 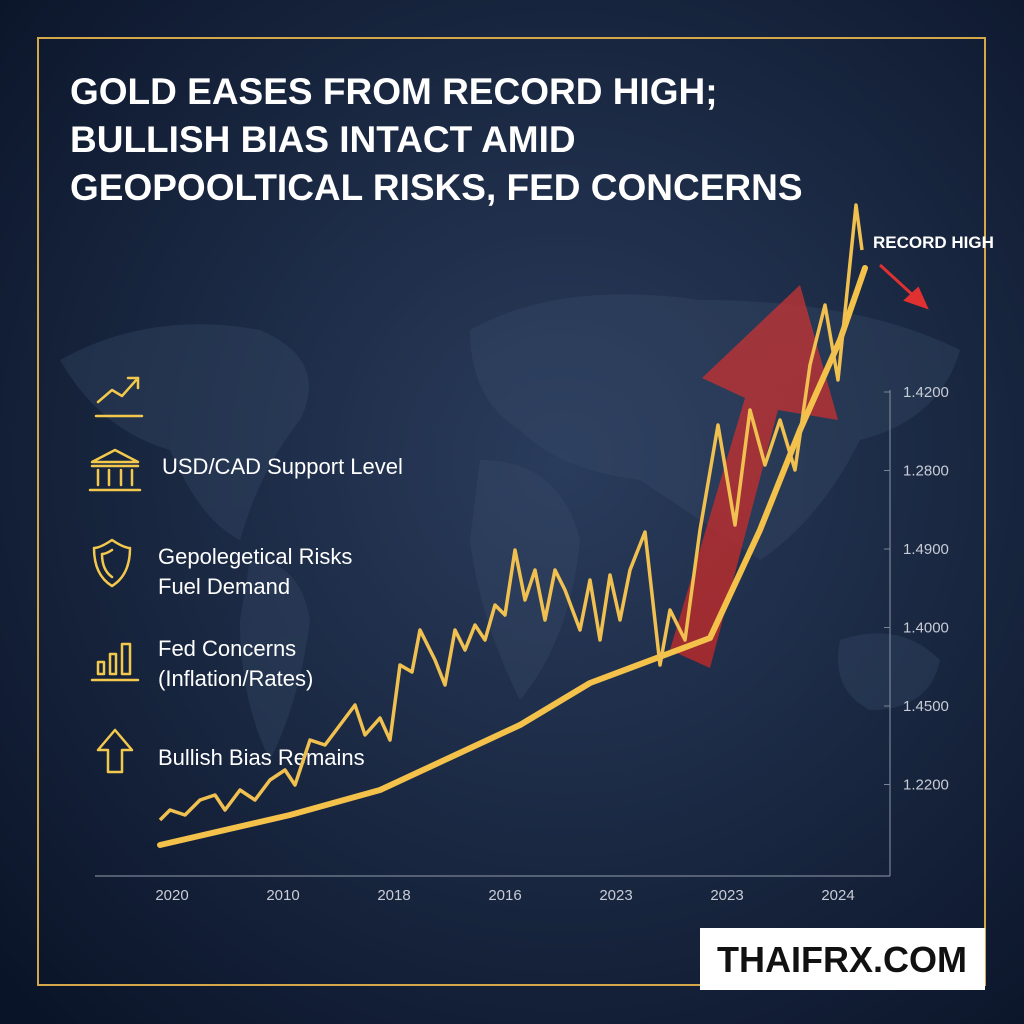 I want to click on factor-label: USD/CAD Support Level, so click(x=282, y=466).